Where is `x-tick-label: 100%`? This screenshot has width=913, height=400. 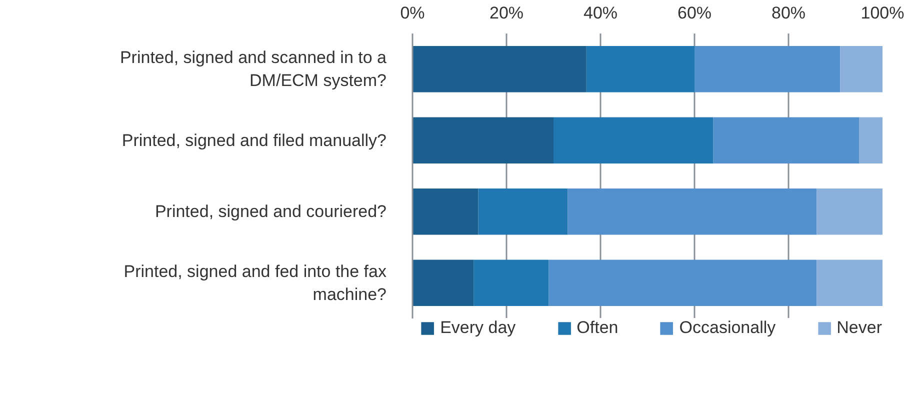 x-tick-label: 100% is located at coordinates (882, 13).